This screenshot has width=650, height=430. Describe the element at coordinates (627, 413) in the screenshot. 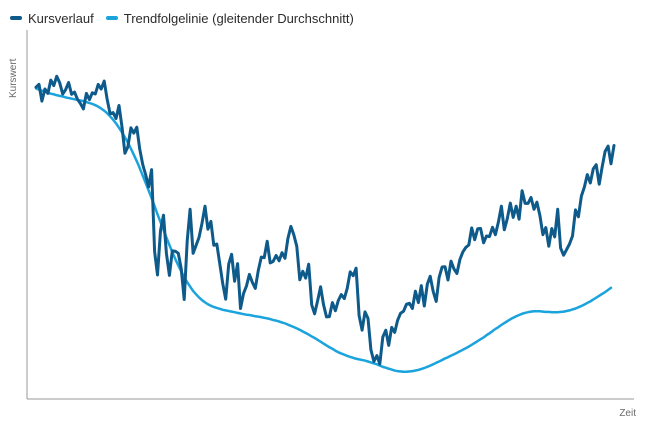

I see `x-axis-label: Zeit` at that location.